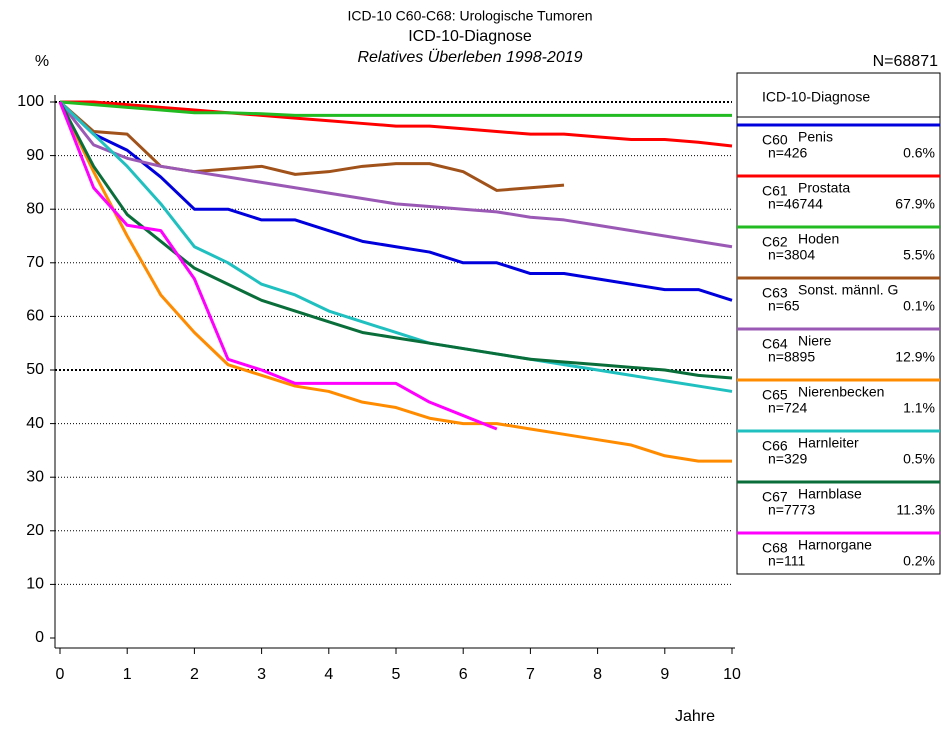 The width and height of the screenshot is (947, 729). Describe the element at coordinates (818, 239) in the screenshot. I see `legend-name: Hoden` at that location.